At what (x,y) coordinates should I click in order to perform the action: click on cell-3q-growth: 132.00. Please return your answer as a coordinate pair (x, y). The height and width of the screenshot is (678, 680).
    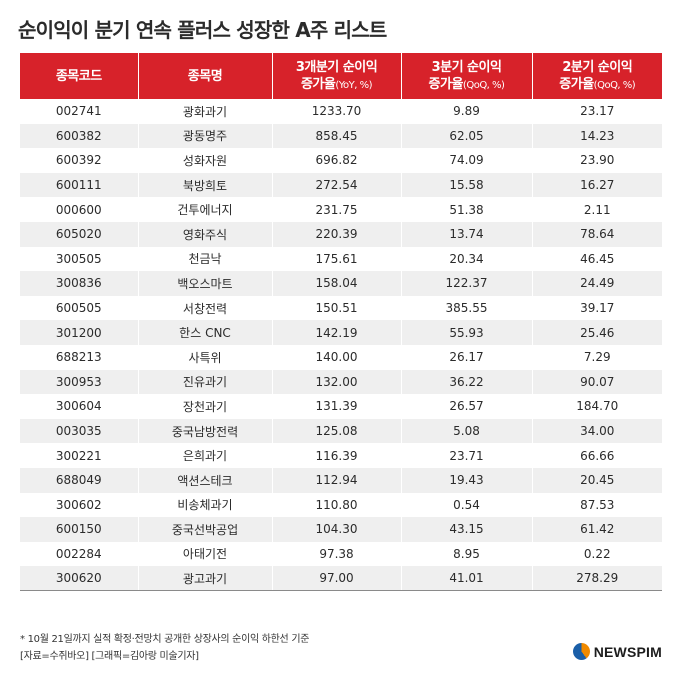
    Looking at the image, I should click on (336, 382).